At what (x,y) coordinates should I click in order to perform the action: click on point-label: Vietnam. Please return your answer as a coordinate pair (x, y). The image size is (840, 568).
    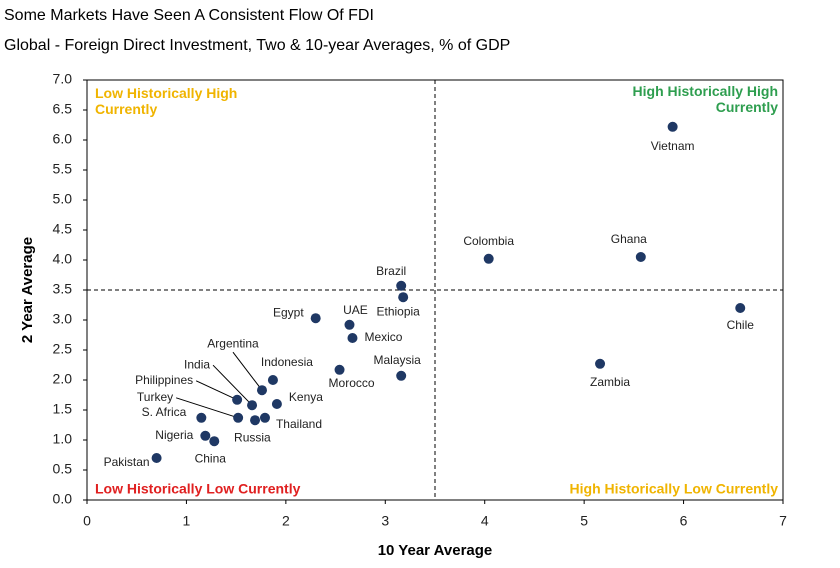
    Looking at the image, I should click on (673, 146).